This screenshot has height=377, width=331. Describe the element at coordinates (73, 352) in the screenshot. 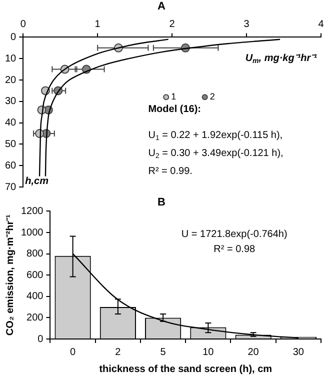

I see `x-tick-label: 0` at that location.